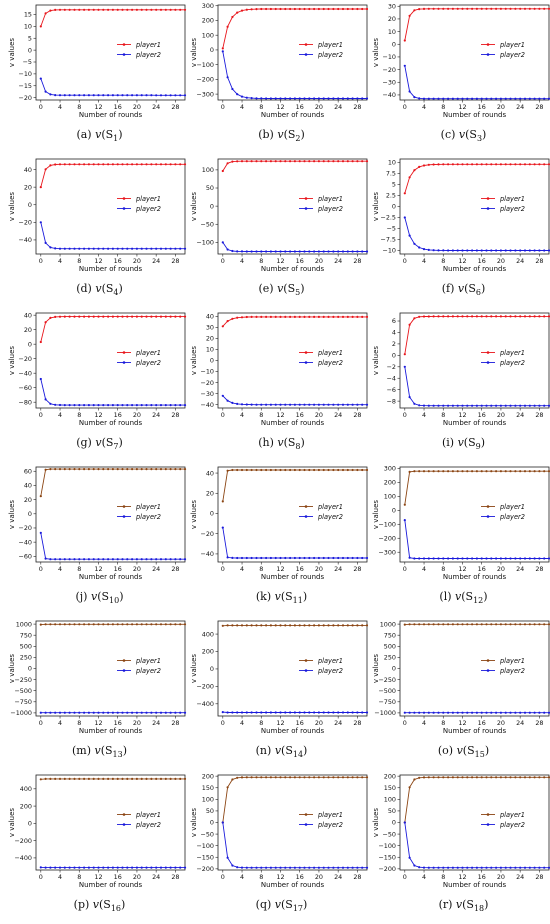 The width and height of the screenshot is (550, 924). I want to click on y-tick-label: 400, so click(208, 634).